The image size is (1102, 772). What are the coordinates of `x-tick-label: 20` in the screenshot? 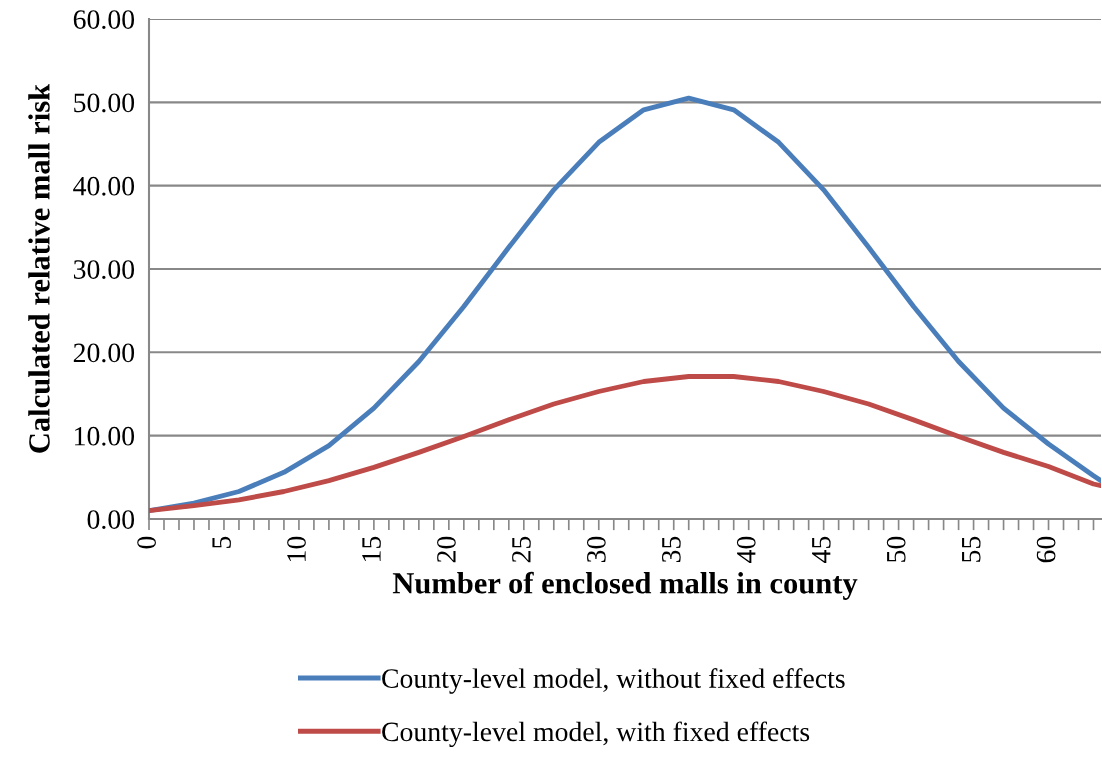 It's located at (446, 549).